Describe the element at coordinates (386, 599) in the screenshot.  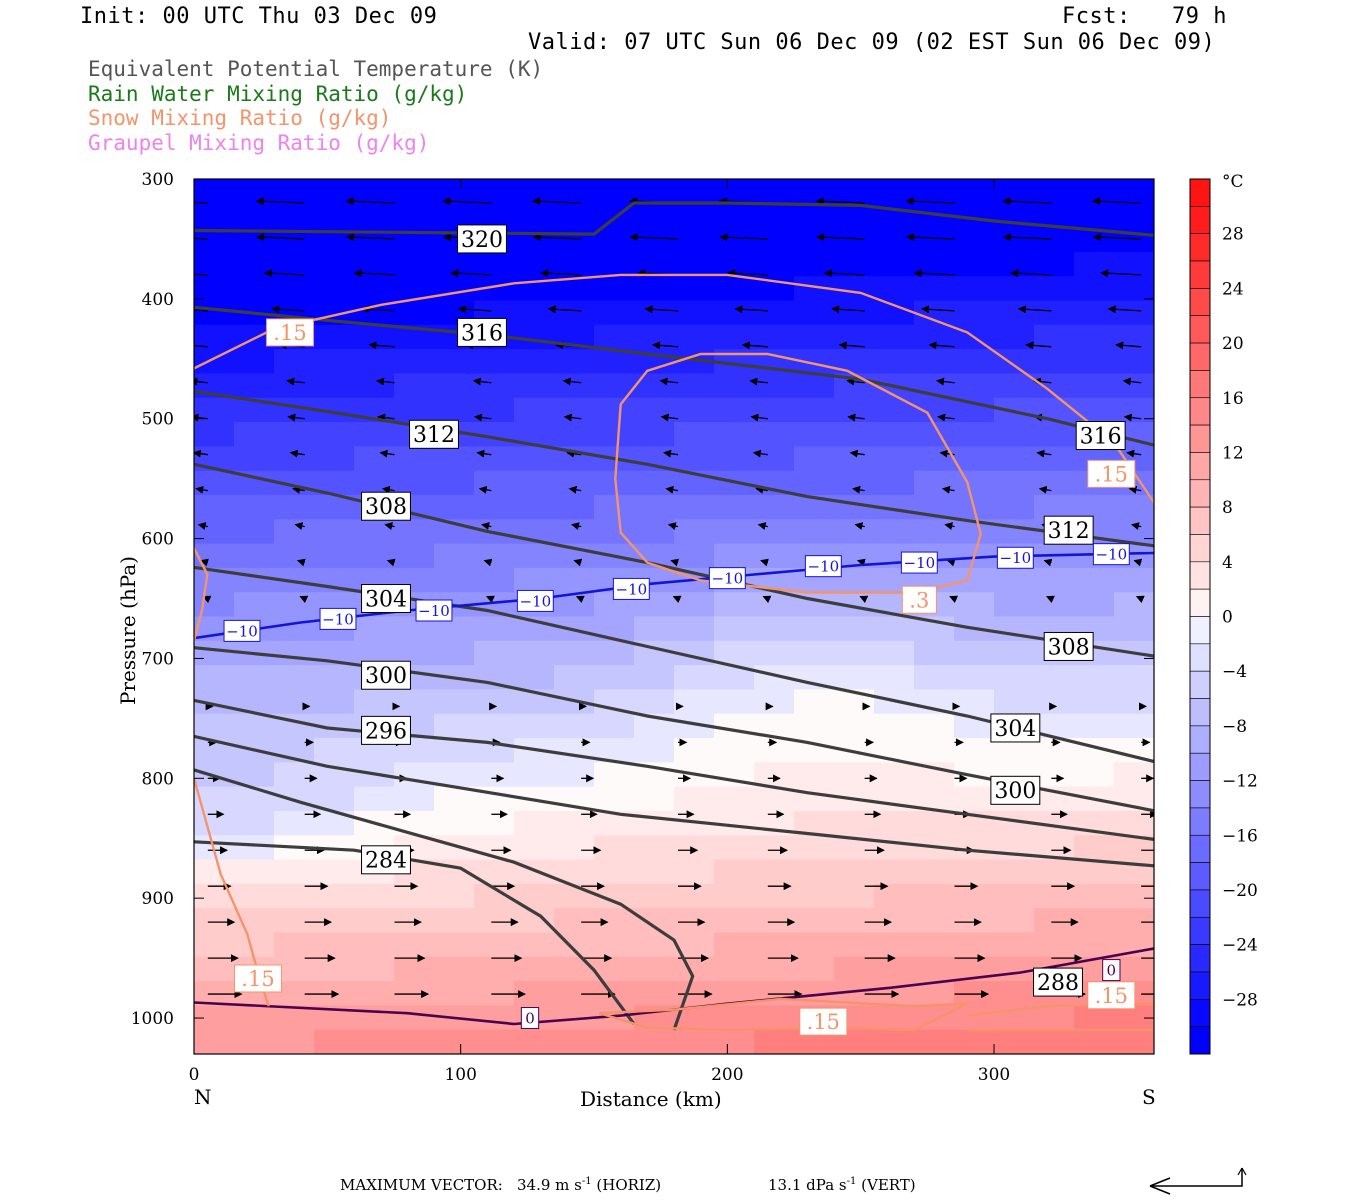
I see `theta-e-label: 304` at that location.